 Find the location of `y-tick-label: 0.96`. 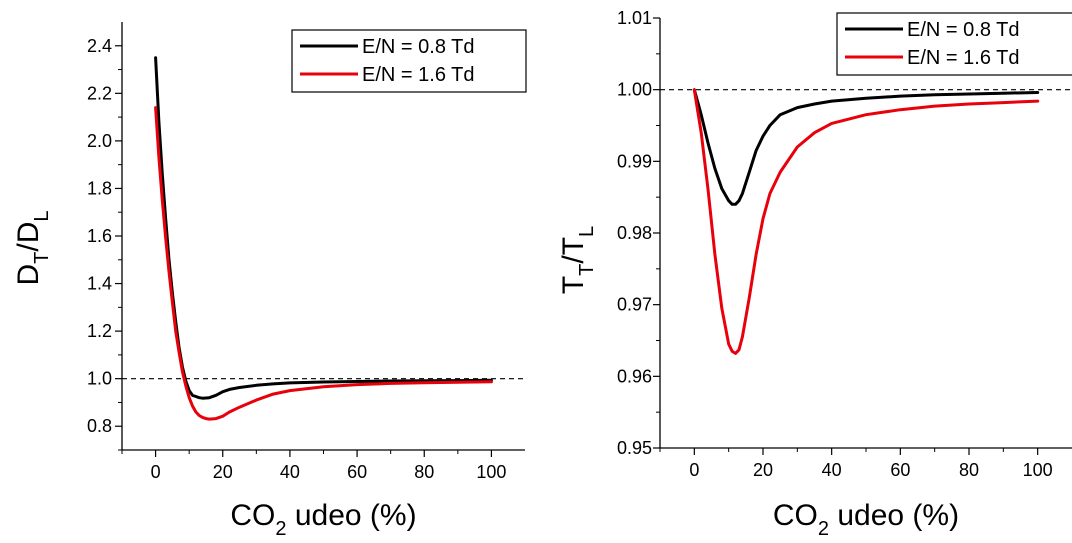

y-tick-label: 0.96 is located at coordinates (634, 376).